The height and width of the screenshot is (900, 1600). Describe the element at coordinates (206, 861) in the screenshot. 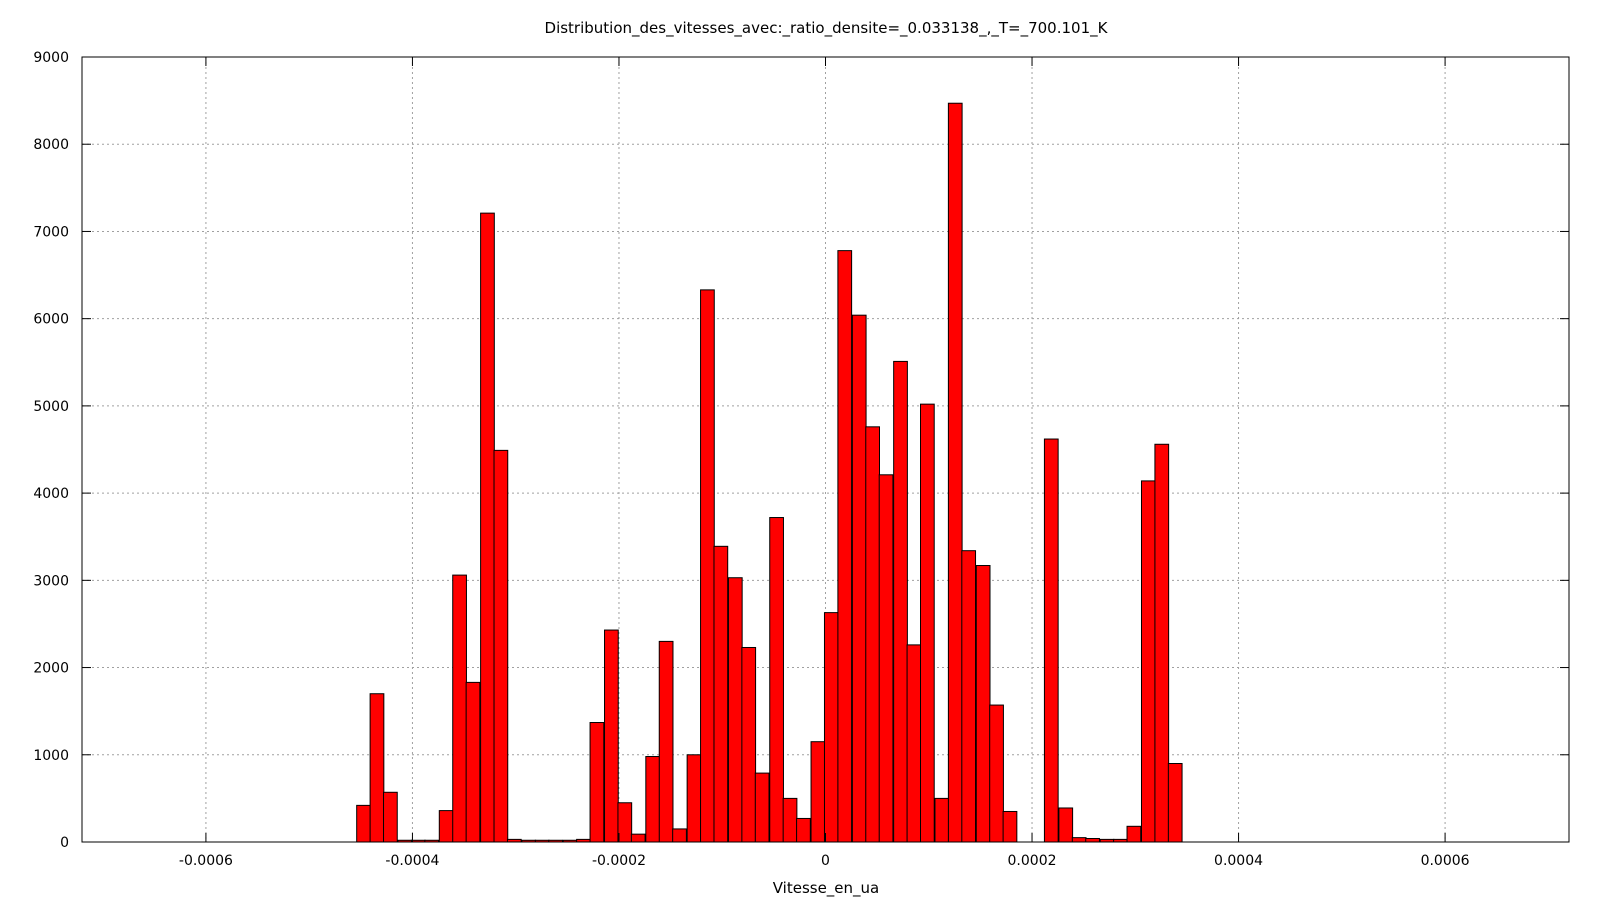

I see `x-tick-label: -0.0006` at that location.